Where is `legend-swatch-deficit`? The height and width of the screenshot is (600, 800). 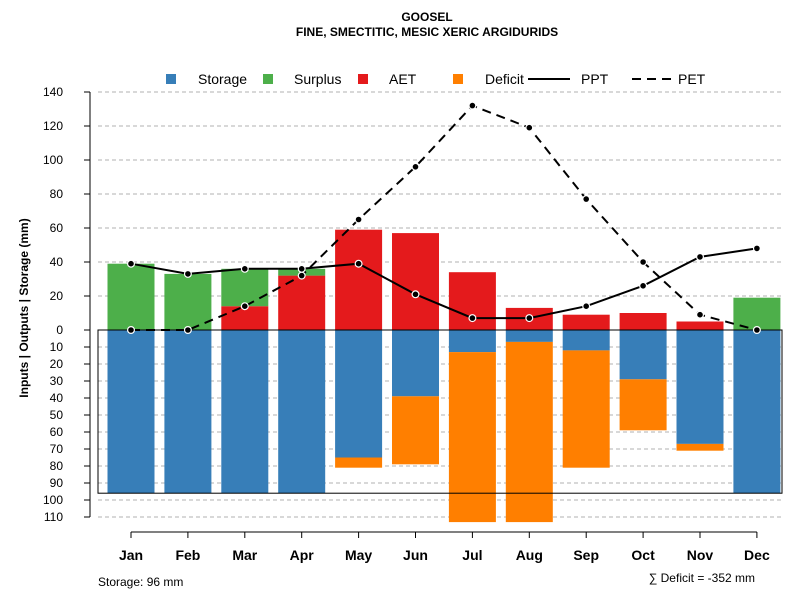
legend-swatch-deficit is located at coordinates (458, 79).